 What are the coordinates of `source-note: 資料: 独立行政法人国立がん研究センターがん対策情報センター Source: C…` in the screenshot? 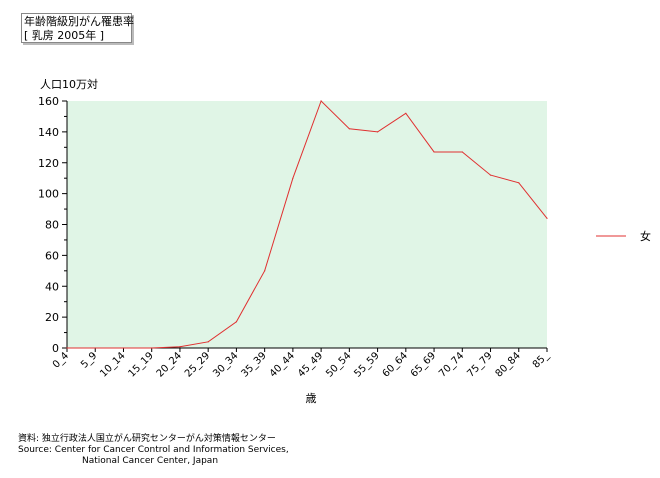 It's located at (153, 450).